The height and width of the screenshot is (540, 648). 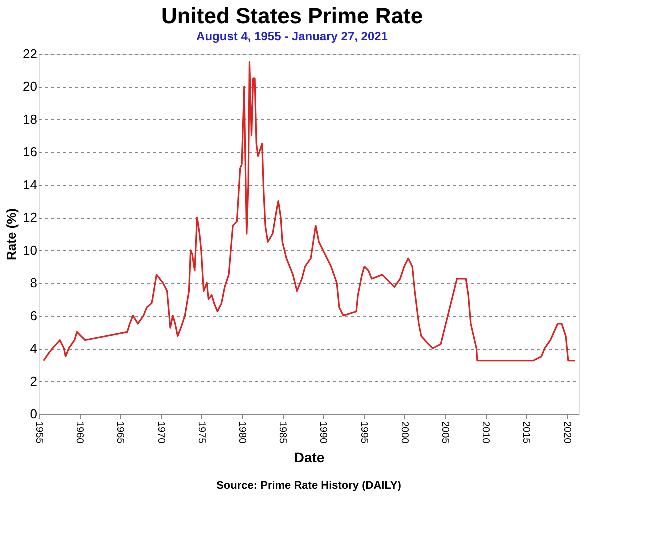 What do you see at coordinates (34, 381) in the screenshot?
I see `y-tick-label: 2` at bounding box center [34, 381].